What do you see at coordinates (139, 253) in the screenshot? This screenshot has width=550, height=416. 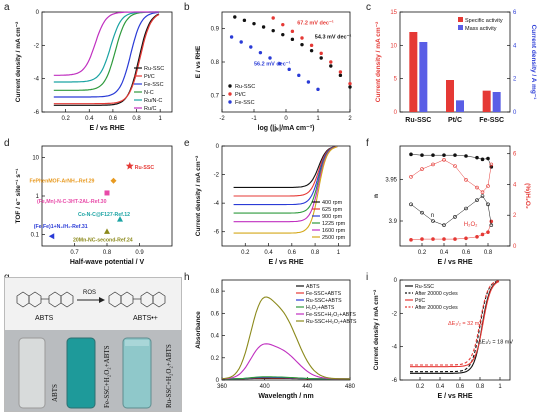 I see `x-tick-label: 0.9` at bounding box center [139, 253].